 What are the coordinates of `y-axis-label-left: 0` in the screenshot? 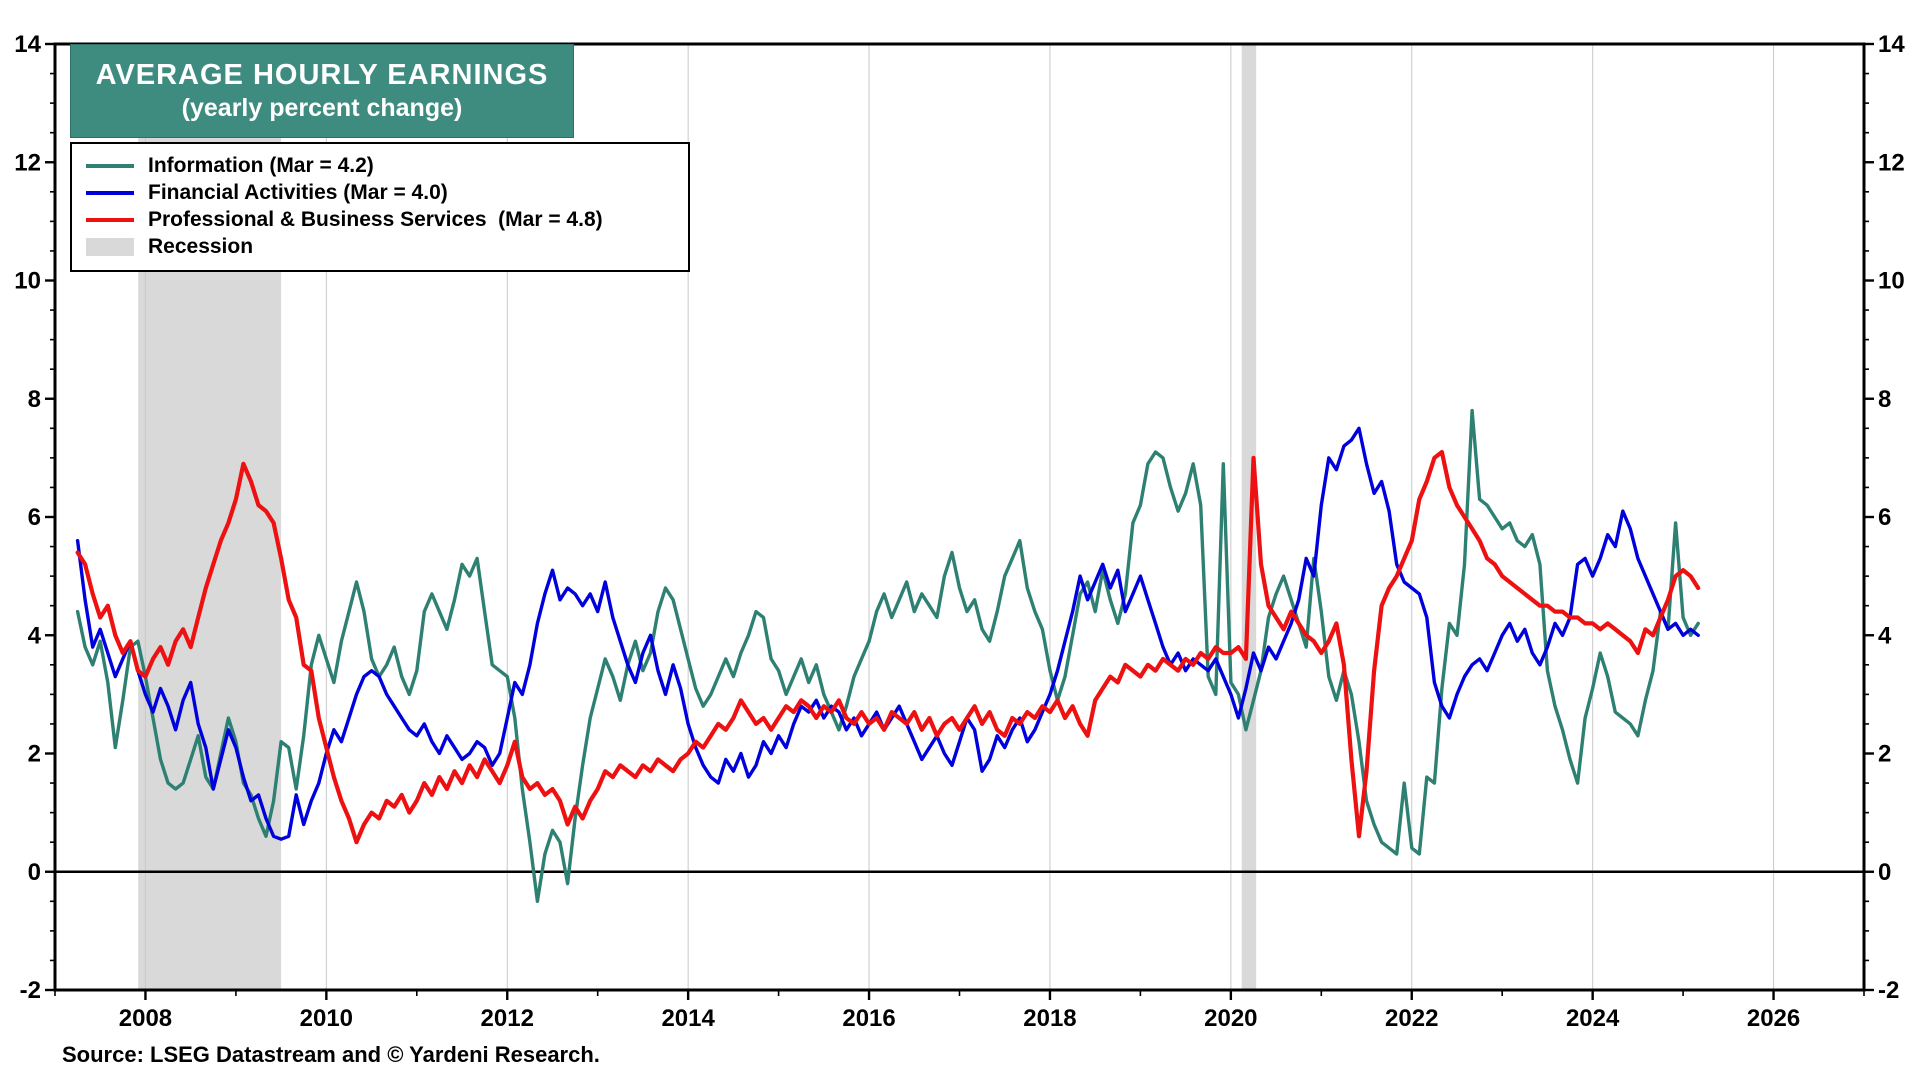 It's located at (34, 872).